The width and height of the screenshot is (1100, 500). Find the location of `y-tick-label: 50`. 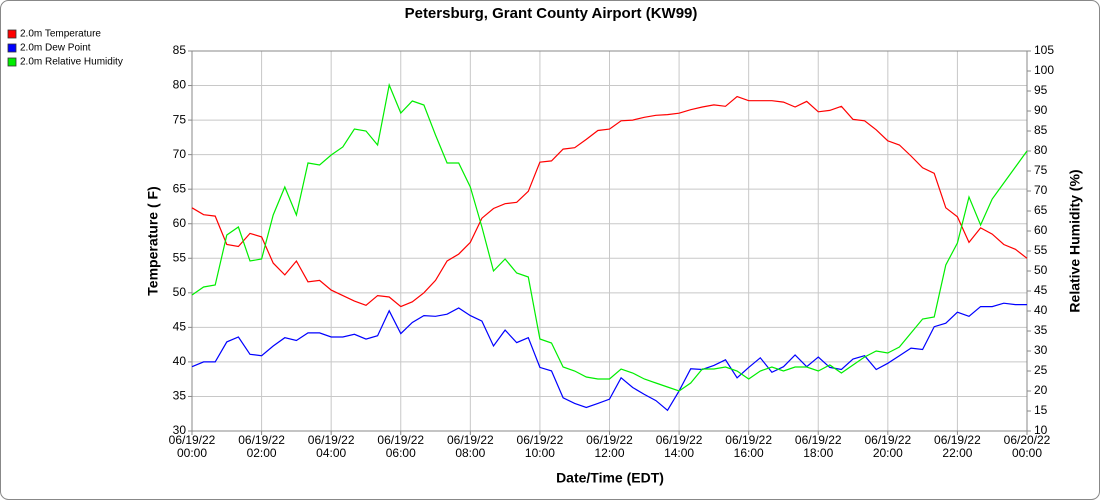

y-tick-label: 50 is located at coordinates (180, 292).